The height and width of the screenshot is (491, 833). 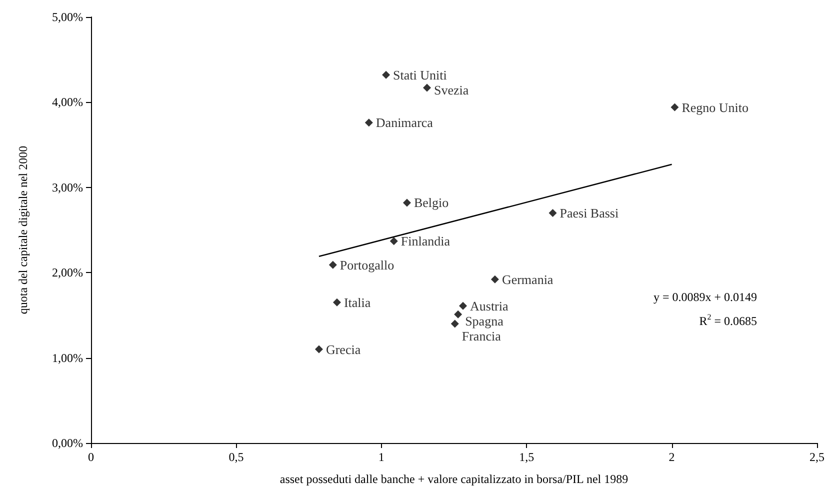 I want to click on series-label: Belgio, so click(x=431, y=202).